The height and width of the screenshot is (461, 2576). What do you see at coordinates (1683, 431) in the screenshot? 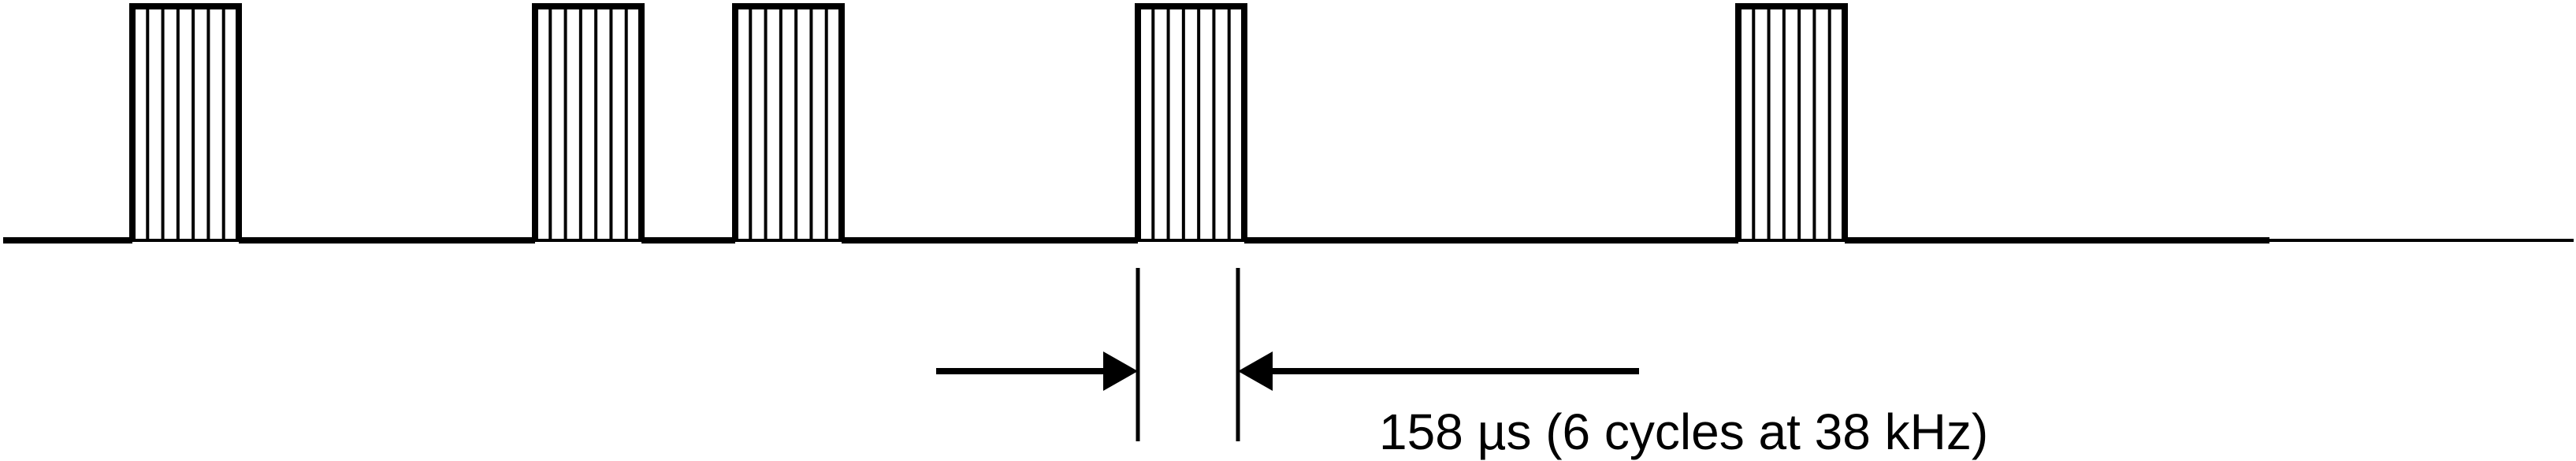
I see `measurement-label: 158 µs (6 cycles at 38 kHz)` at bounding box center [1683, 431].